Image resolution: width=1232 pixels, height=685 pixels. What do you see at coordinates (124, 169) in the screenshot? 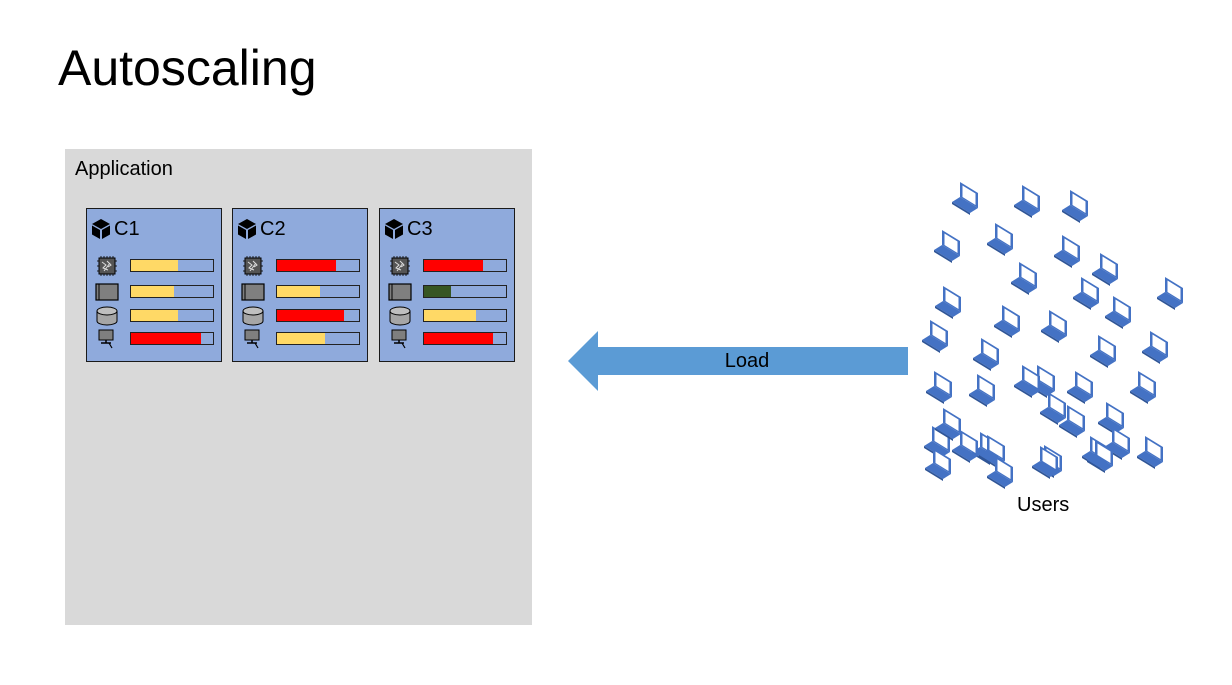
I see `application-label: Application` at bounding box center [124, 169].